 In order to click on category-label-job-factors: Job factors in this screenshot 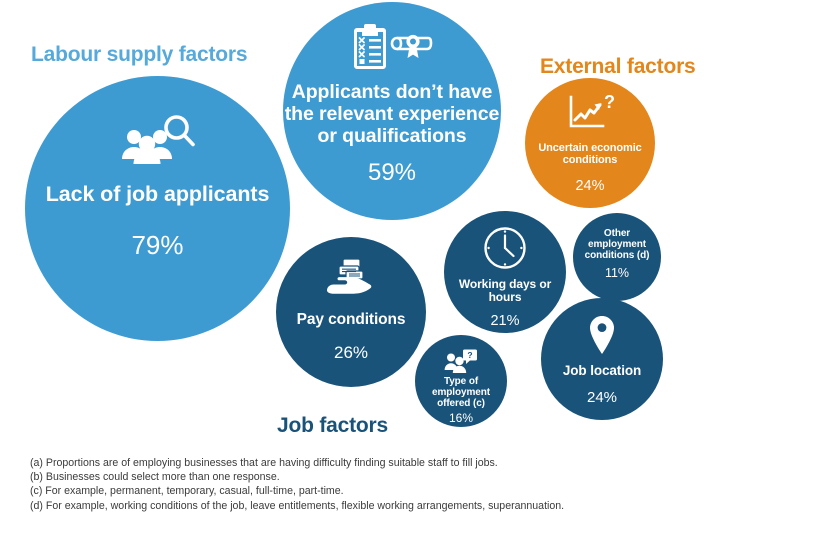, I will do `click(332, 425)`.